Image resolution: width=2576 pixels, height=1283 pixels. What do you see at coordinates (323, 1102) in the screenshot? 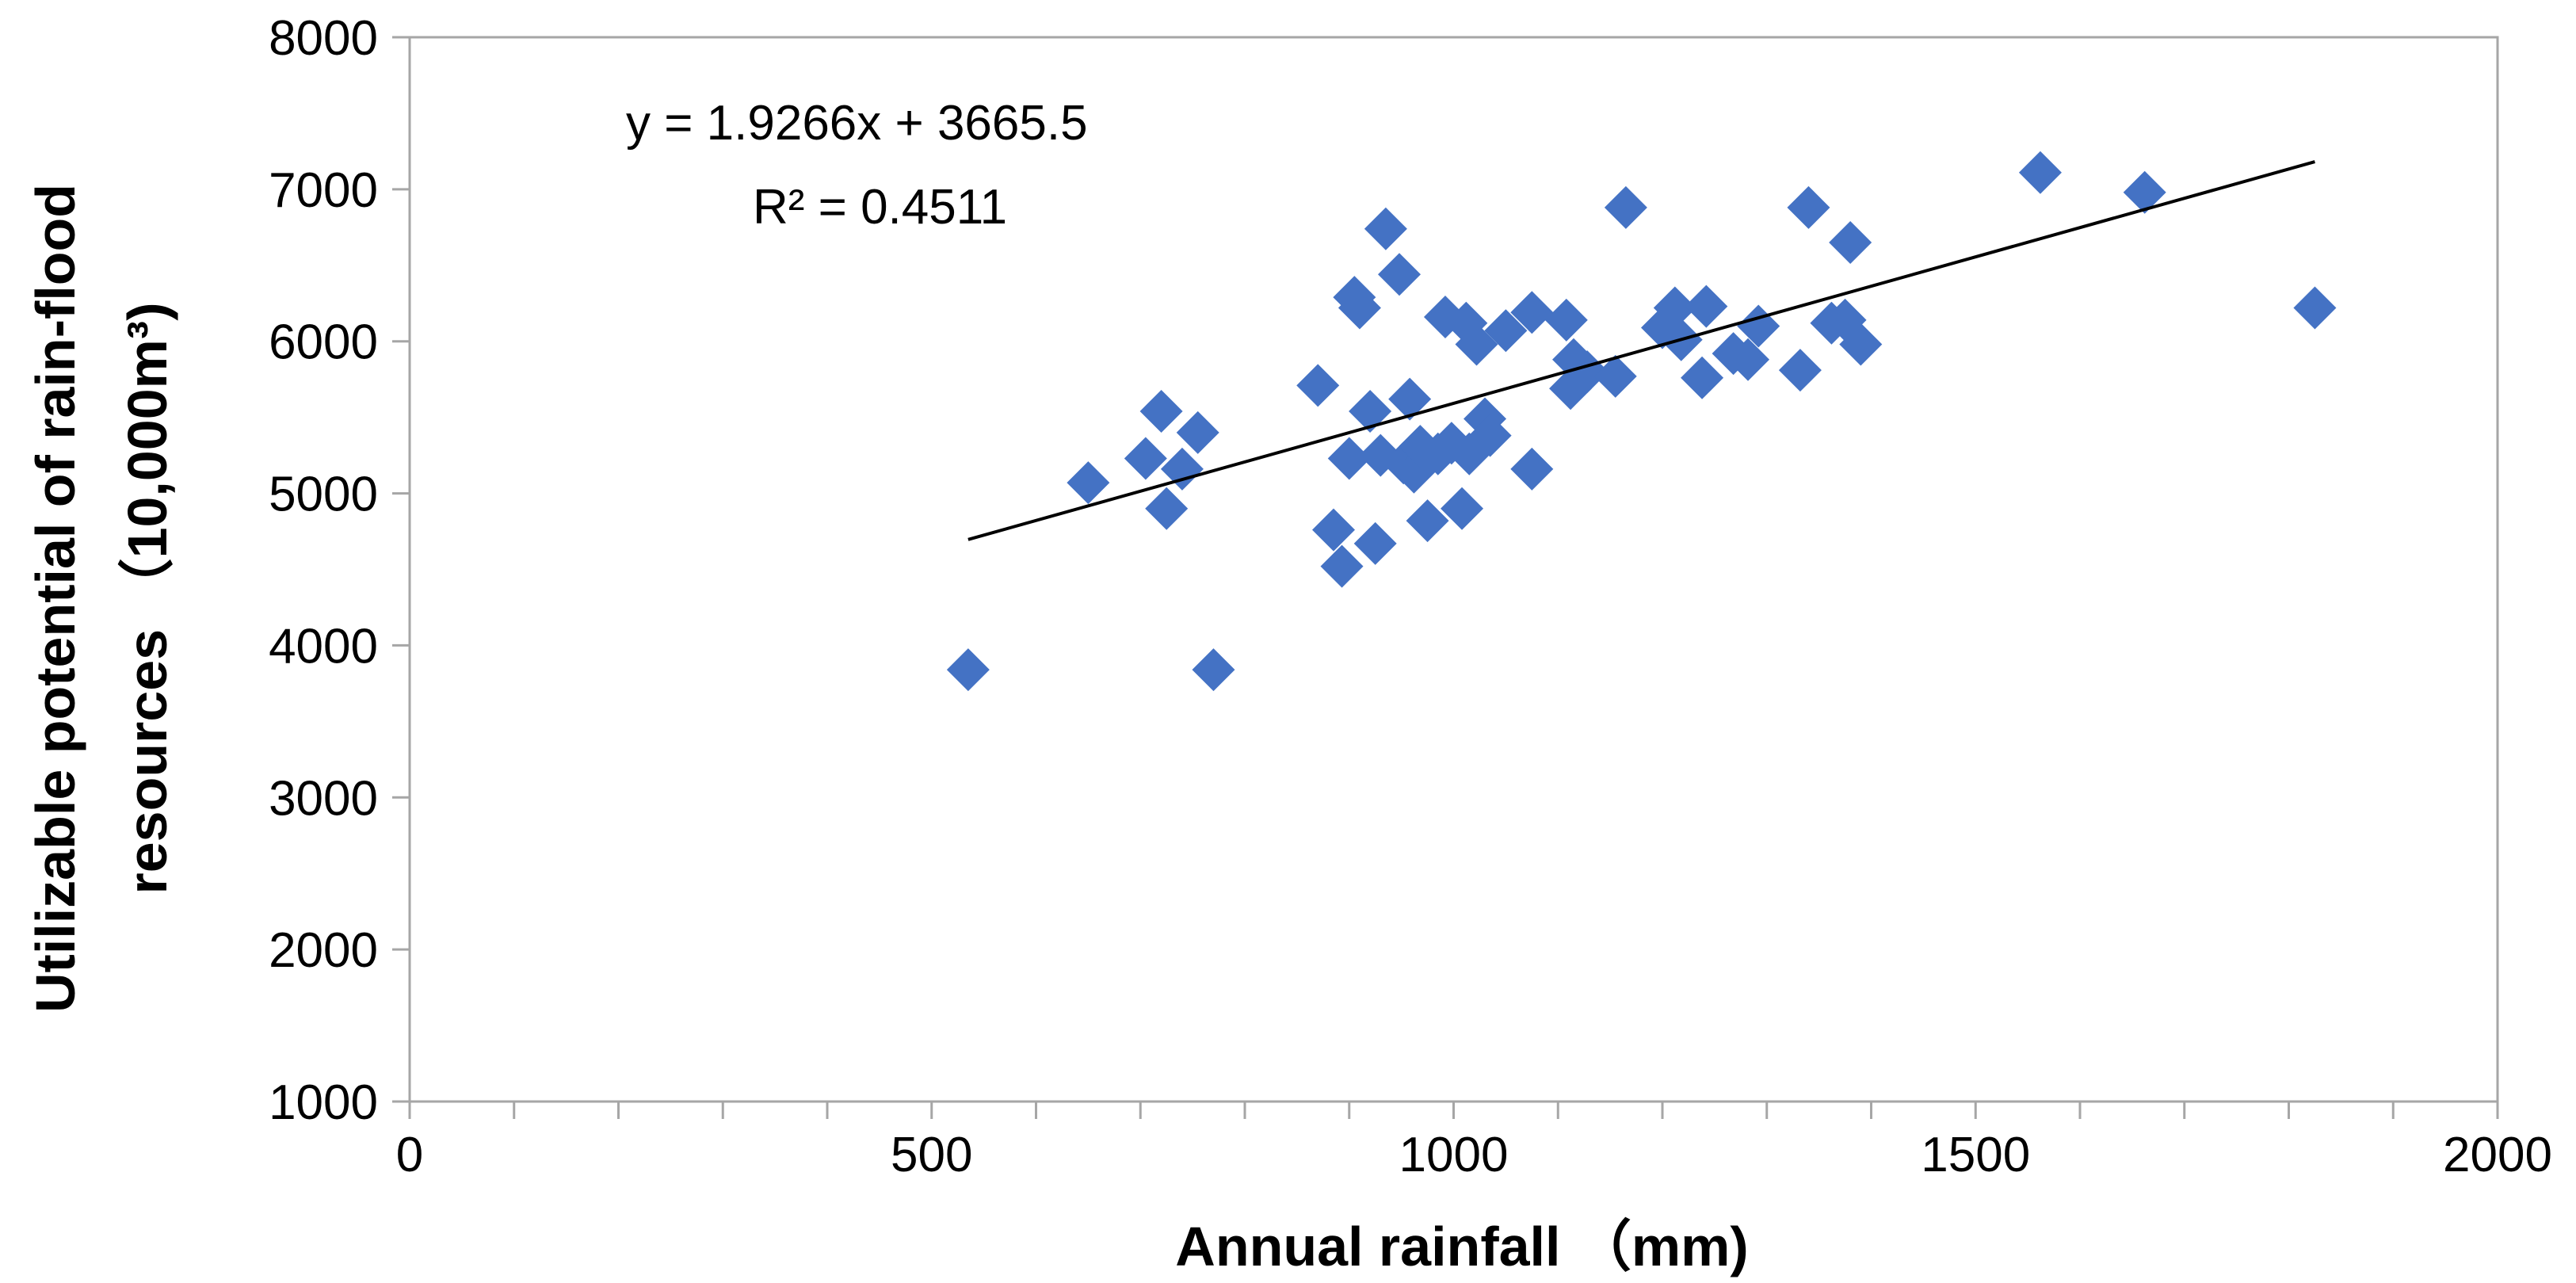
I see `y-tick-label: 1000` at bounding box center [323, 1102].